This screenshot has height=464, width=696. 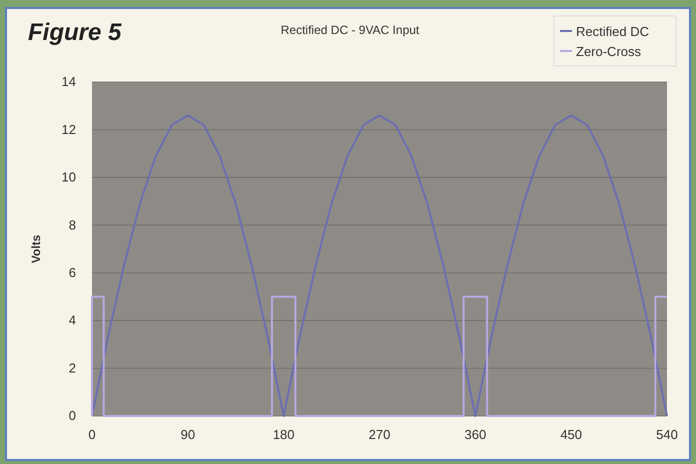 What do you see at coordinates (69, 82) in the screenshot?
I see `y-tick-label: 14` at bounding box center [69, 82].